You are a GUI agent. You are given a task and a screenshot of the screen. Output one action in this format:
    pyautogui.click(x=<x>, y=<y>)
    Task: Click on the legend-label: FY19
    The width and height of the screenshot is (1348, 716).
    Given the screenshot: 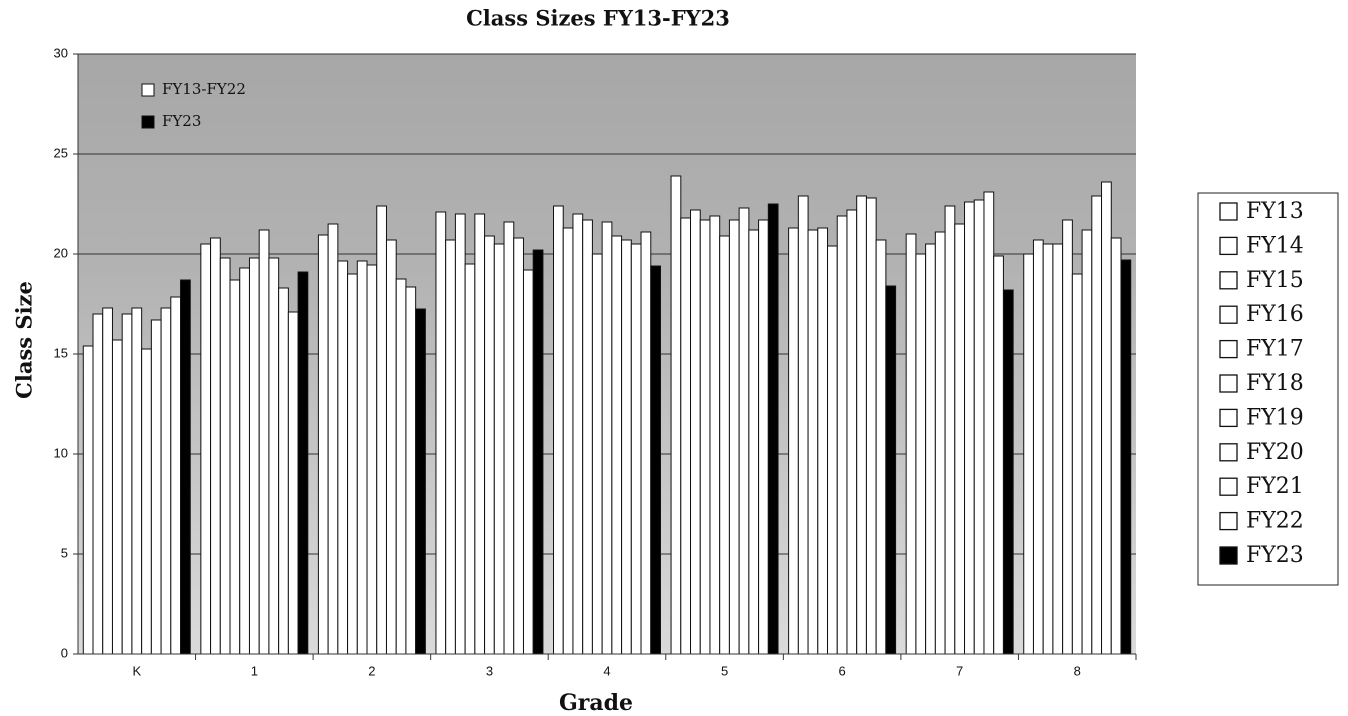 What is the action you would take?
    pyautogui.click(x=1275, y=417)
    